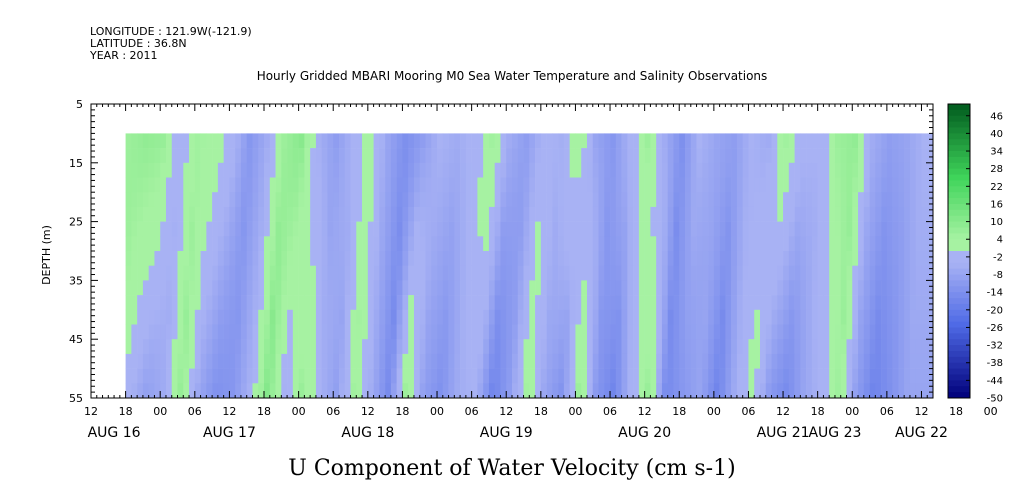 This screenshot has height=504, width=1009. What do you see at coordinates (472, 411) in the screenshot?
I see `x-hour-label: 06` at bounding box center [472, 411].